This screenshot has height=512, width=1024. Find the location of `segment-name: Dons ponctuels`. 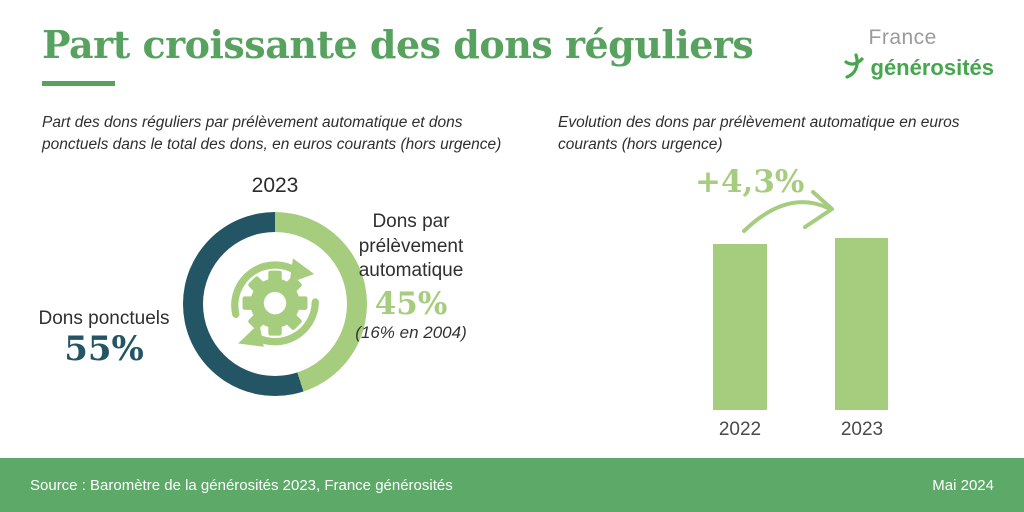

segment-name: Dons ponctuels is located at coordinates (104, 318).